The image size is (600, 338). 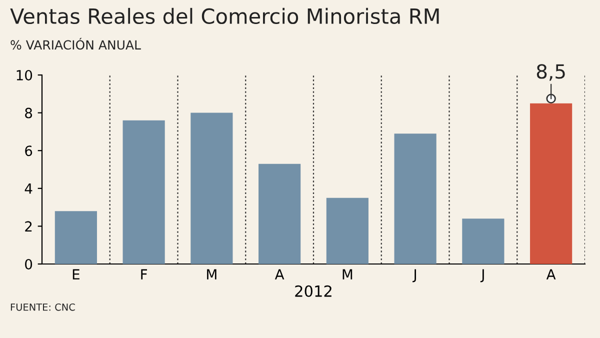 I want to click on source-note: FUENTE: CNC, so click(x=42, y=307).